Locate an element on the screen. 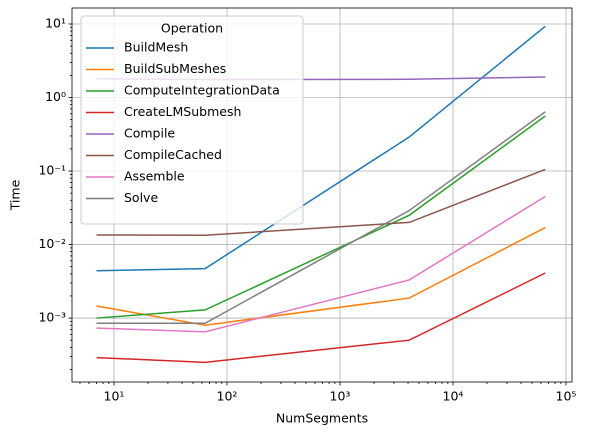 This screenshot has width=589, height=437. legend-label: CompileCached is located at coordinates (173, 154).